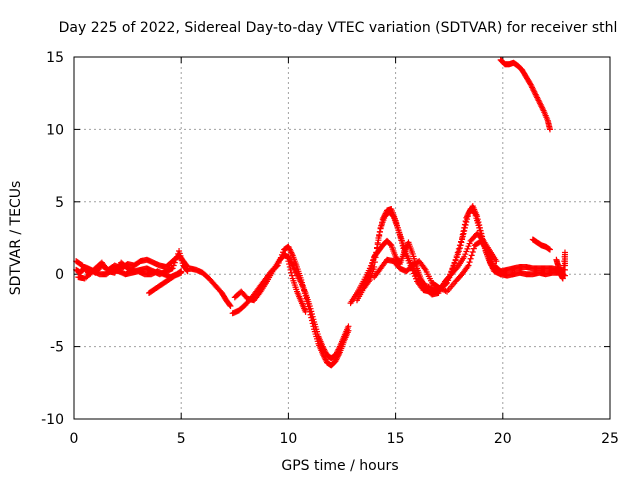 The image size is (640, 480). Describe the element at coordinates (16, 238) in the screenshot. I see `y-axis-label: SDTVAR / TECUs` at that location.